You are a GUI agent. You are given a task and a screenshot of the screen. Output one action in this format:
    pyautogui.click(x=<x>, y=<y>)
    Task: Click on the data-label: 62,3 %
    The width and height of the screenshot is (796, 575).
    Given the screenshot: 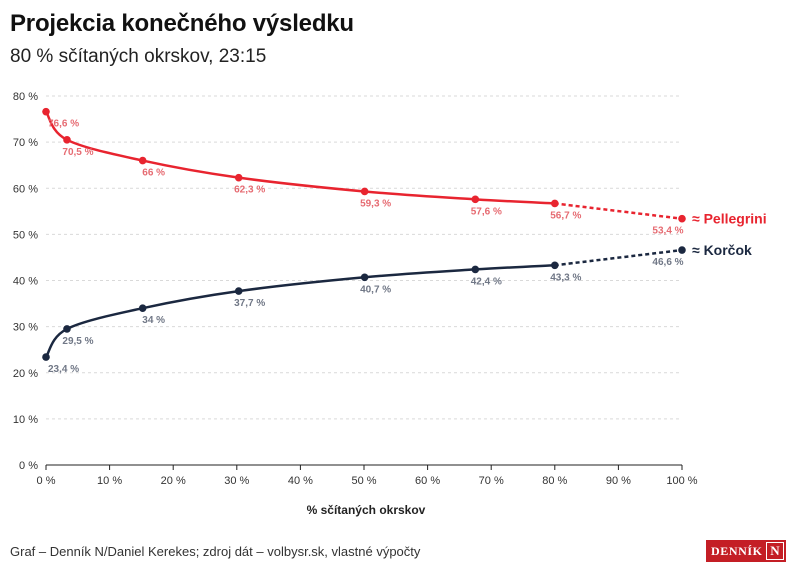 What is the action you would take?
    pyautogui.click(x=249, y=190)
    